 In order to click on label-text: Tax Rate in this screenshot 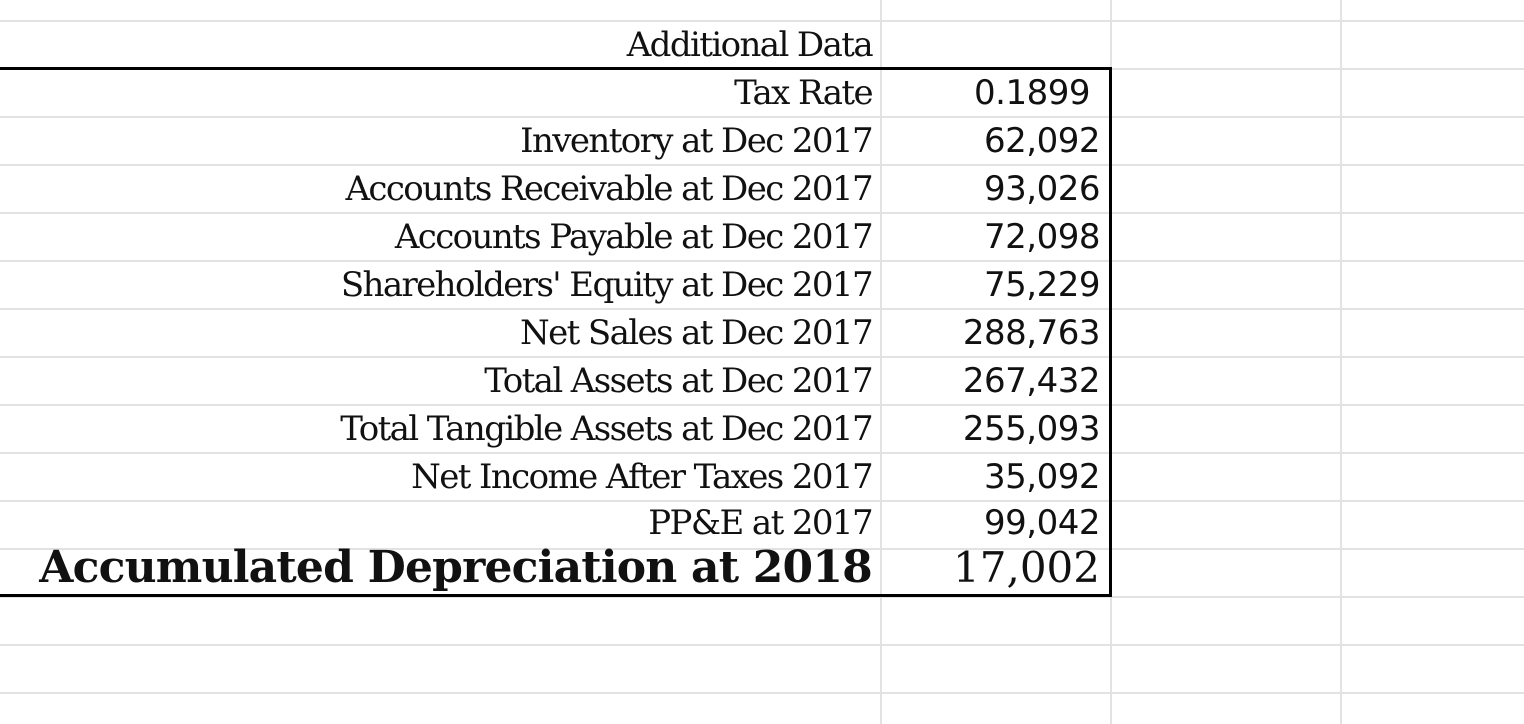, I will do `click(804, 93)`.